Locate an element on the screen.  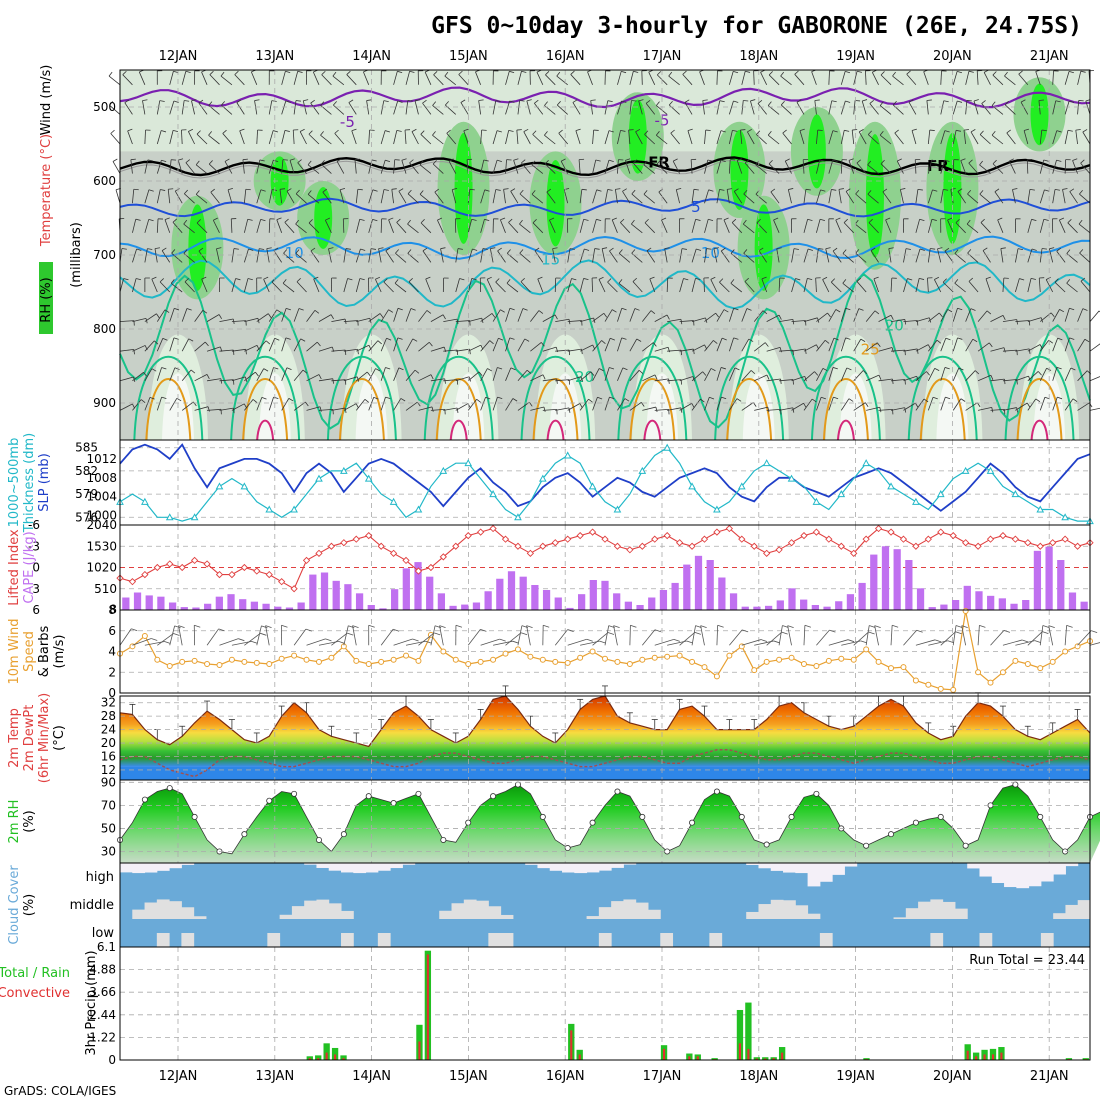
panel-ylabel: & Barbs is located at coordinates (44, 652).